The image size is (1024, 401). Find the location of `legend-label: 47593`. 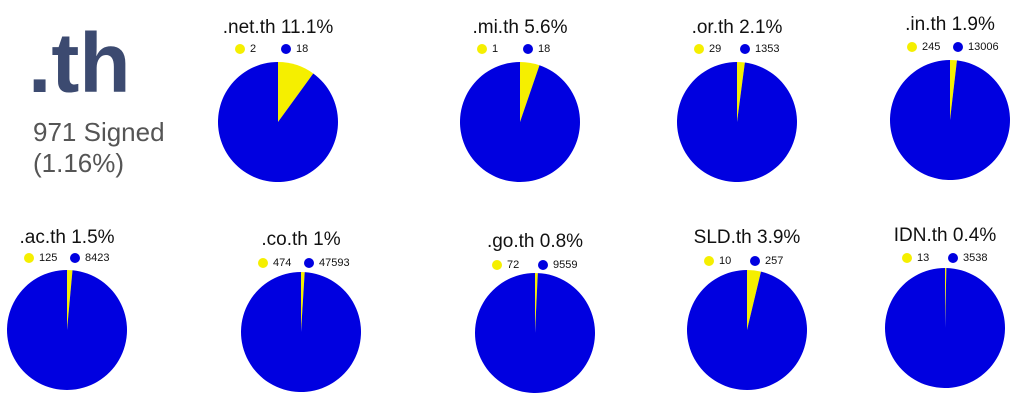

legend-label: 47593 is located at coordinates (334, 263).